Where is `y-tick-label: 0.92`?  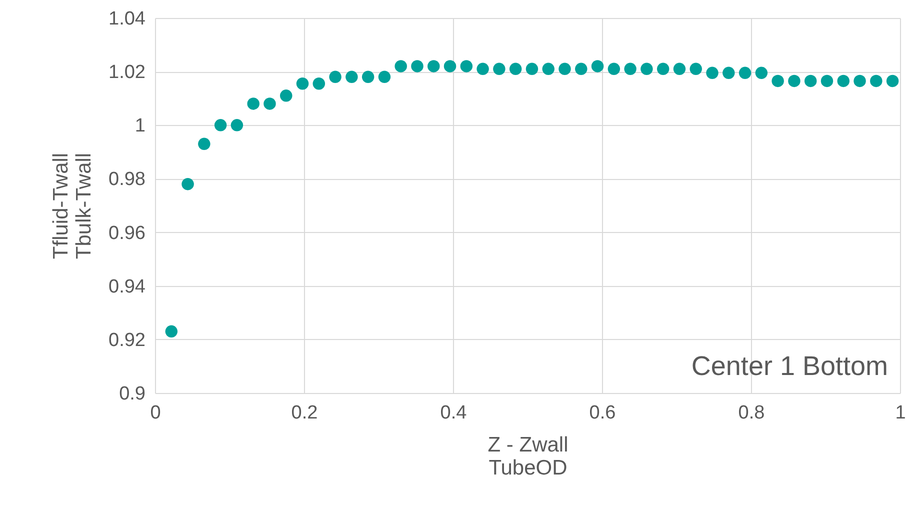 y-tick-label: 0.92 is located at coordinates (127, 340).